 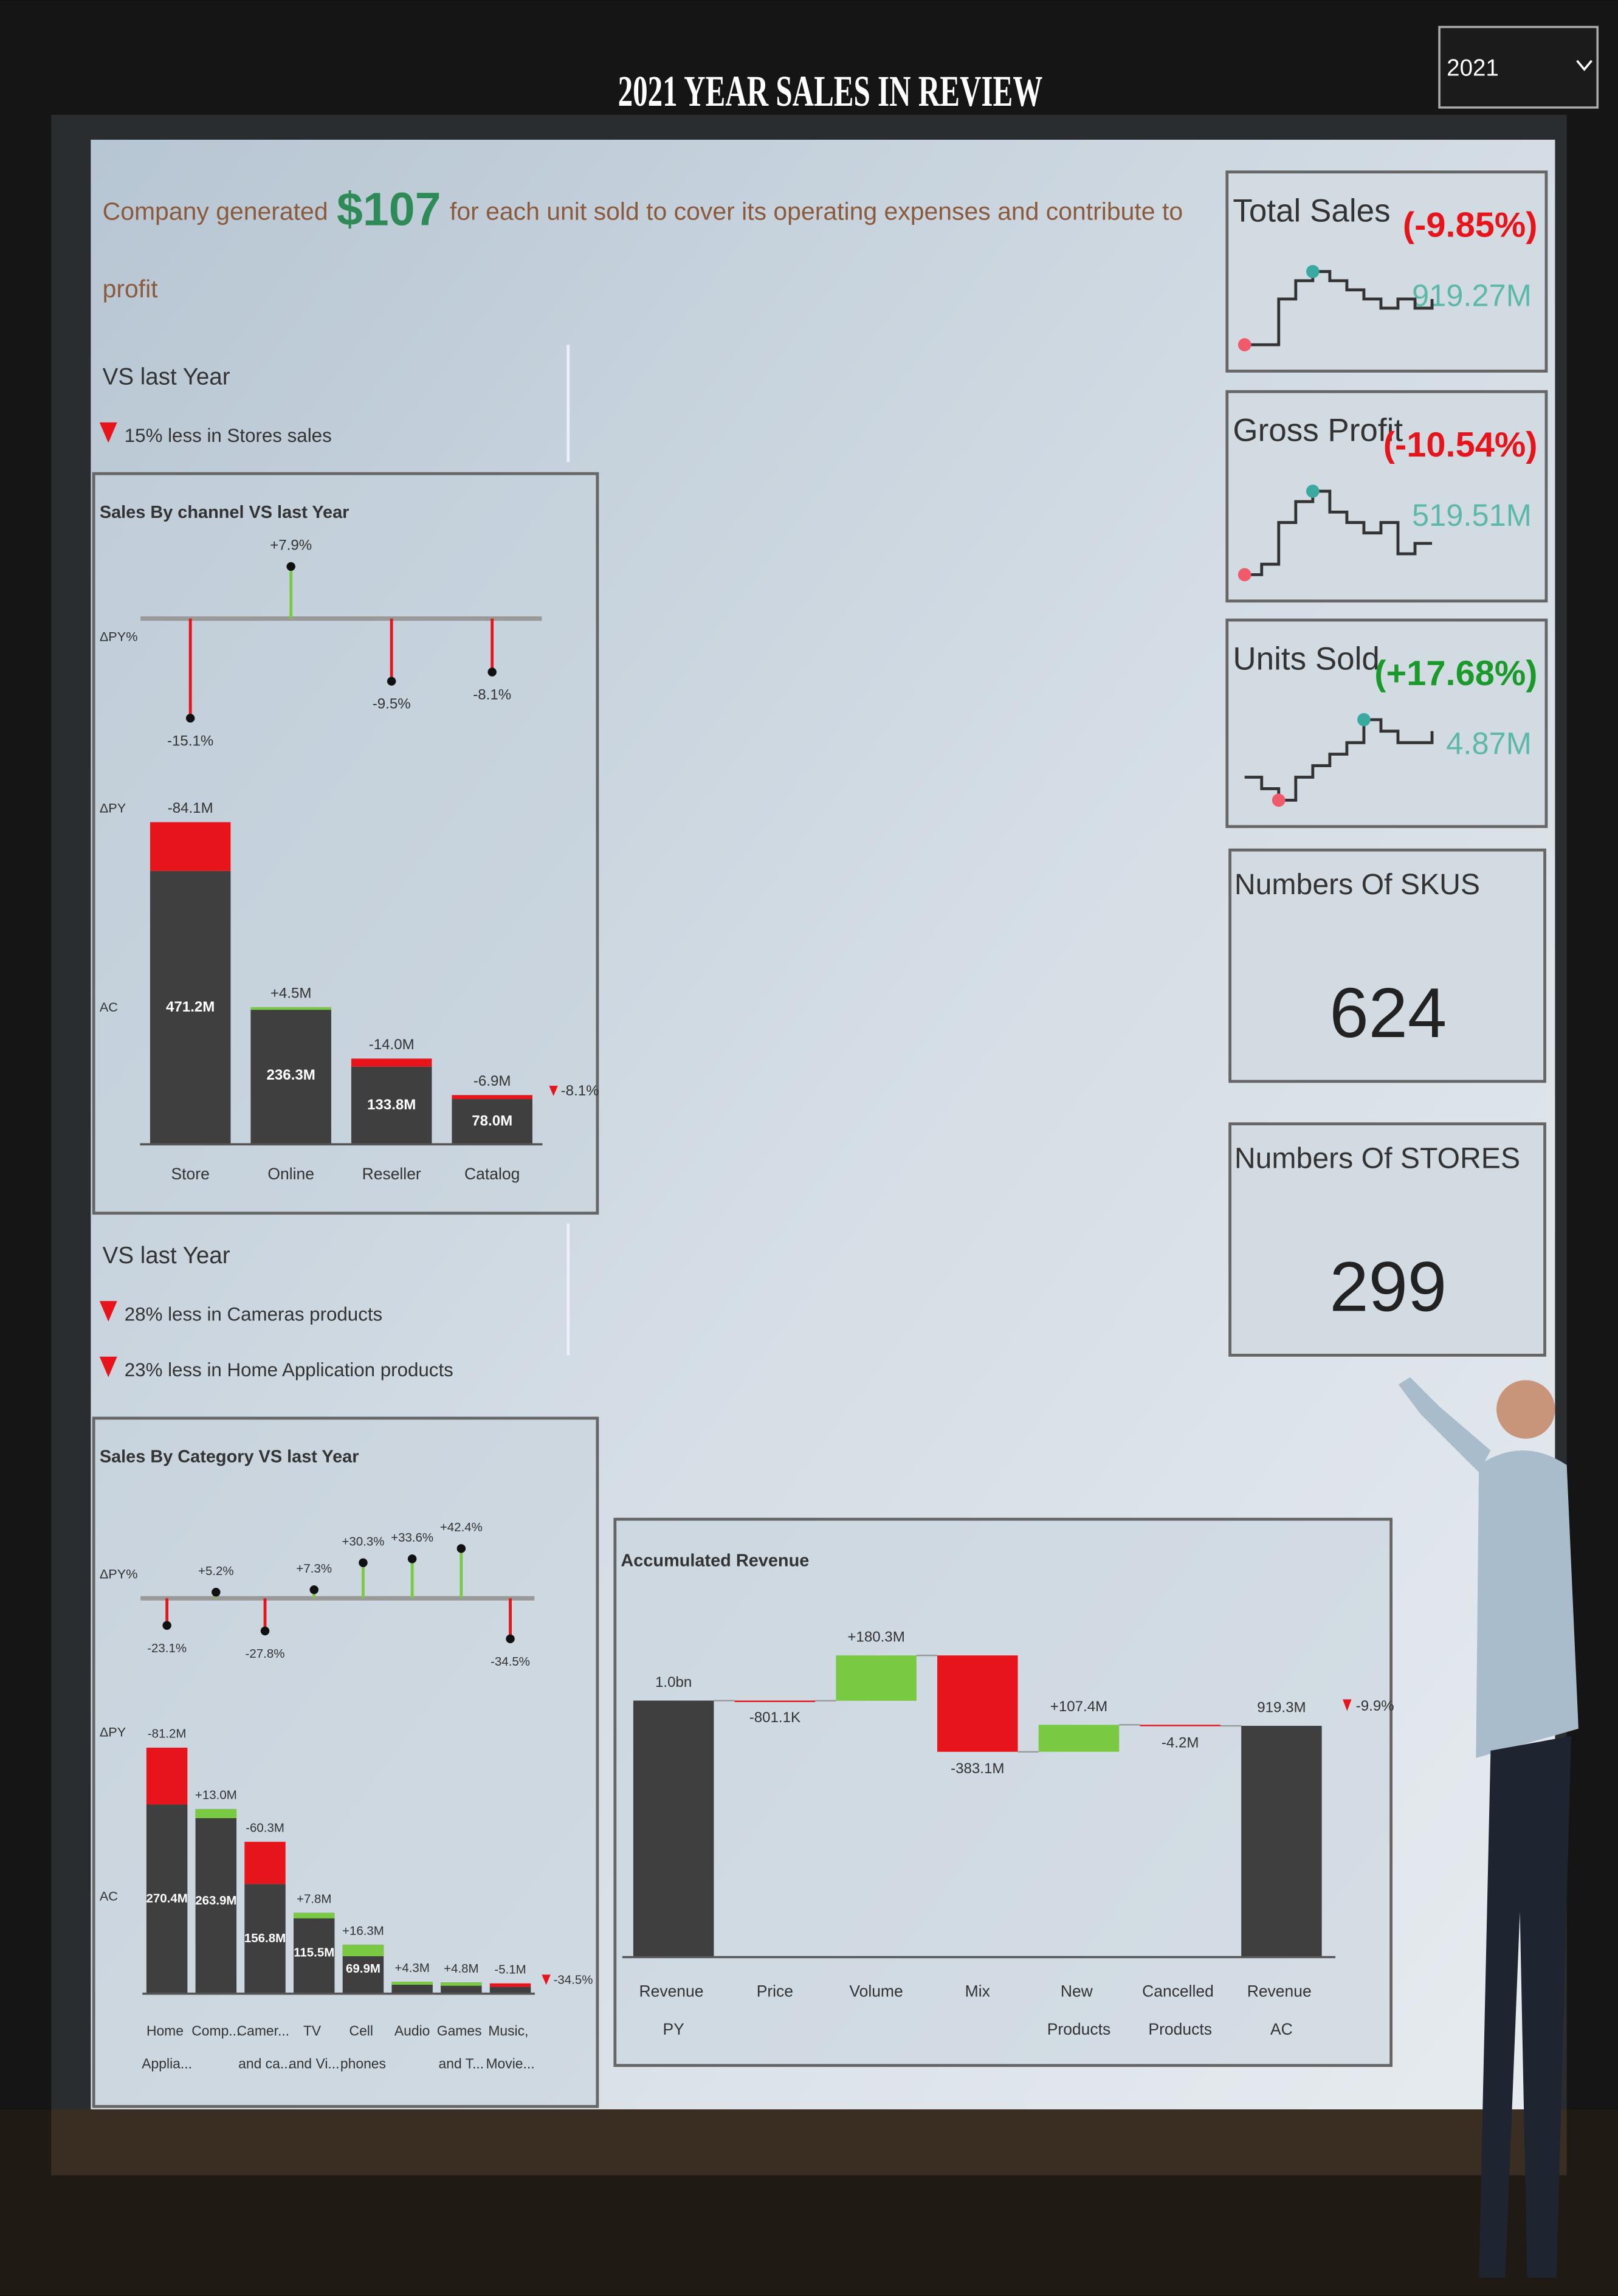 I want to click on pct-label: -8.1%, so click(x=492, y=694).